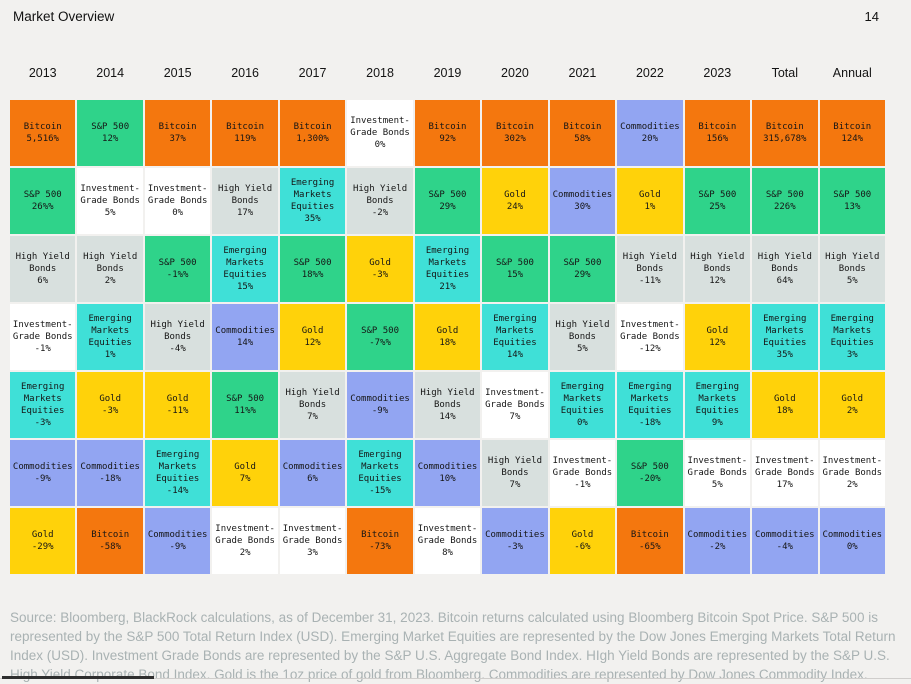 The height and width of the screenshot is (684, 911). Describe the element at coordinates (177, 133) in the screenshot. I see `grid-cell: Bitcoin 37%` at that location.